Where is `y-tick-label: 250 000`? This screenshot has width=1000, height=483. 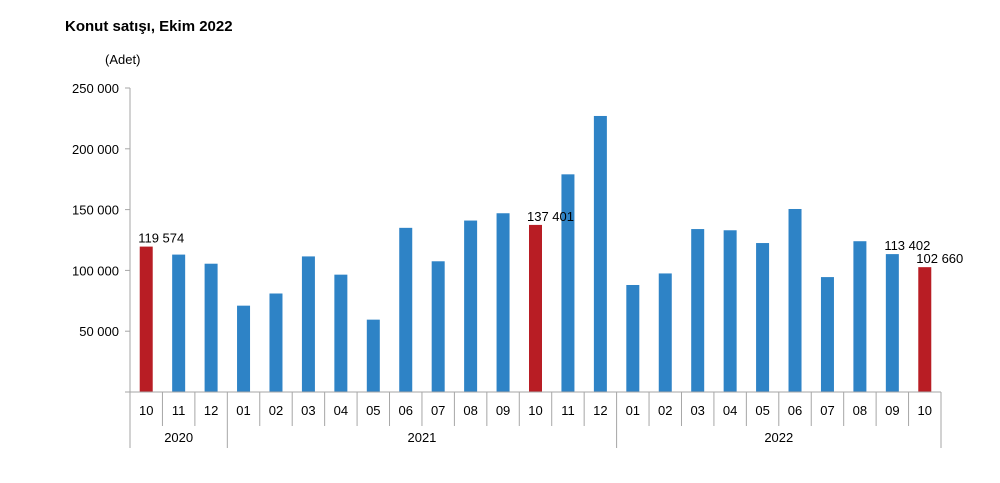
y-tick-label: 250 000 is located at coordinates (95, 88).